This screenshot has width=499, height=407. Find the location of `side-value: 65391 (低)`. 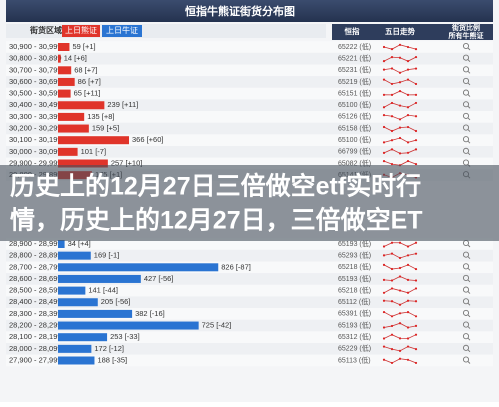

side-value: 65391 (低) is located at coordinates (354, 313).